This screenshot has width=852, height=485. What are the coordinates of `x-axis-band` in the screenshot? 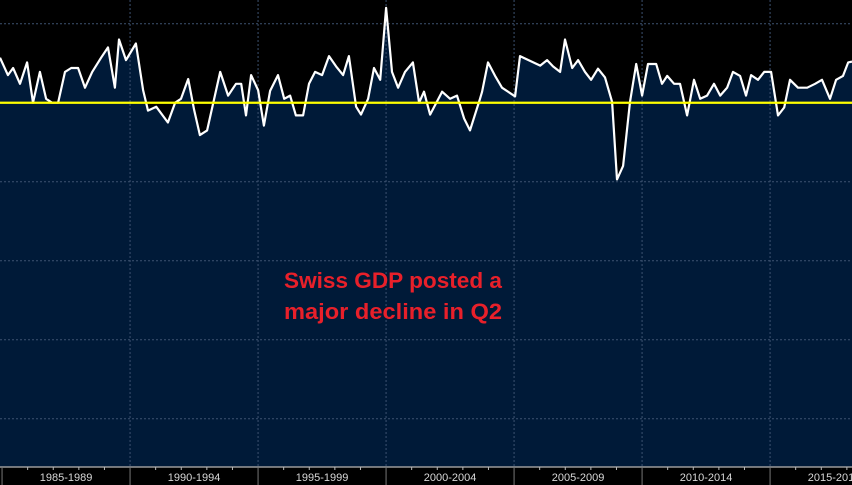 It's located at (426, 476).